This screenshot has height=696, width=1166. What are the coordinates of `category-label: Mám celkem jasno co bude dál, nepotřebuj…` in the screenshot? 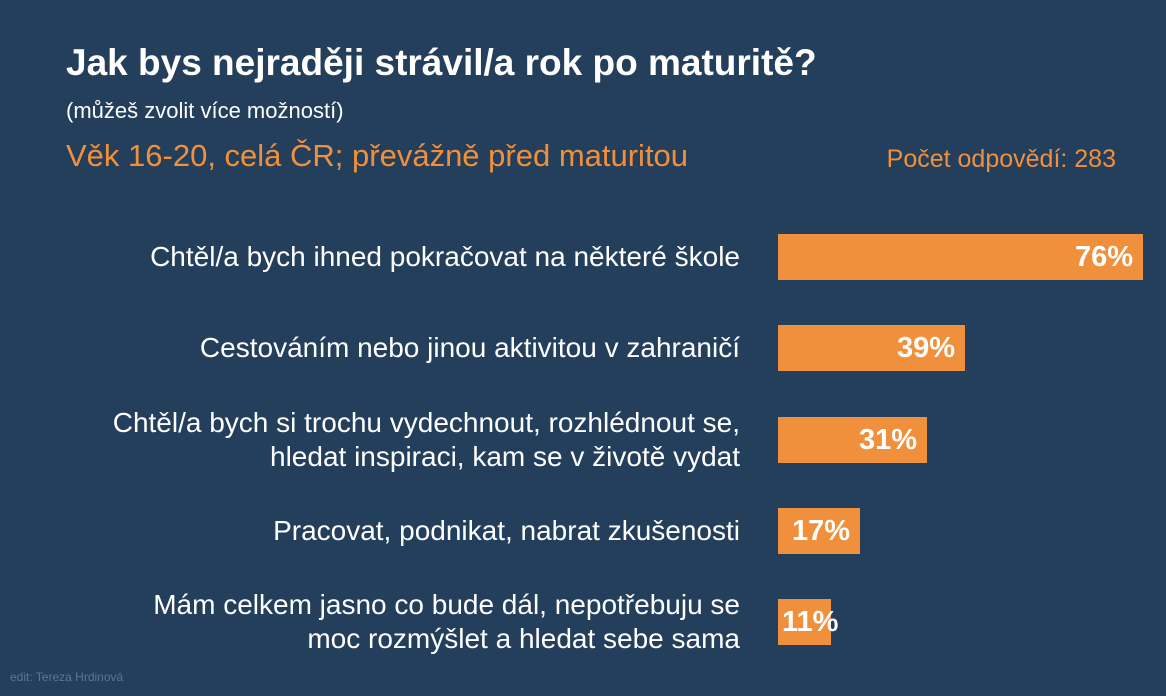 It's located at (370, 622).